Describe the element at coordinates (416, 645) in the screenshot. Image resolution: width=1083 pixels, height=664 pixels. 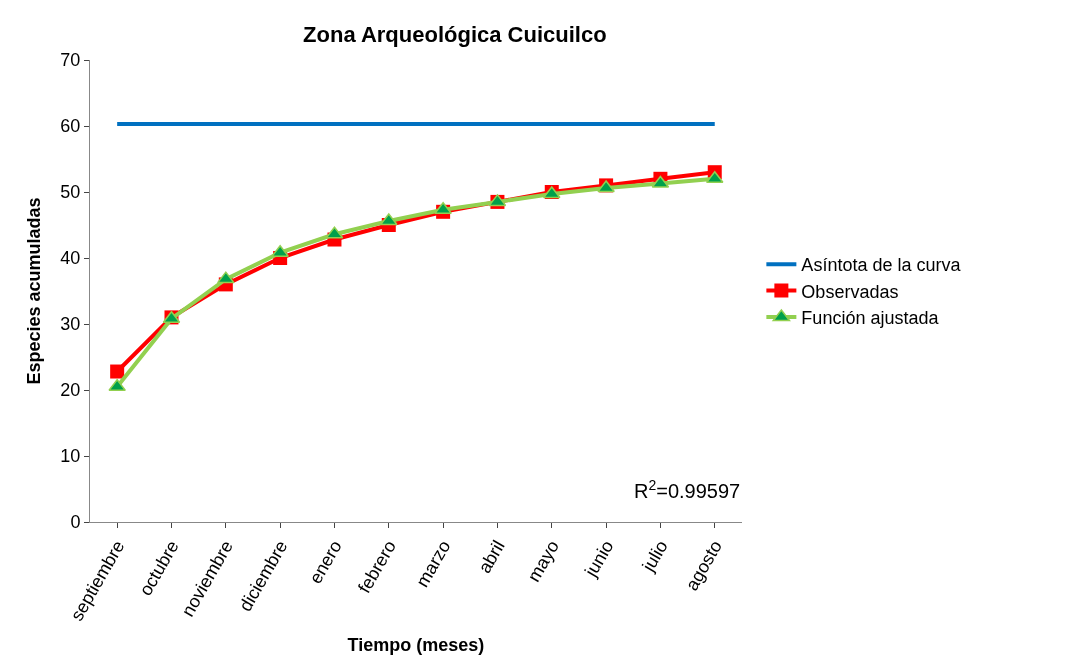
I see `x-axis-title: Tiempo (meses)` at that location.